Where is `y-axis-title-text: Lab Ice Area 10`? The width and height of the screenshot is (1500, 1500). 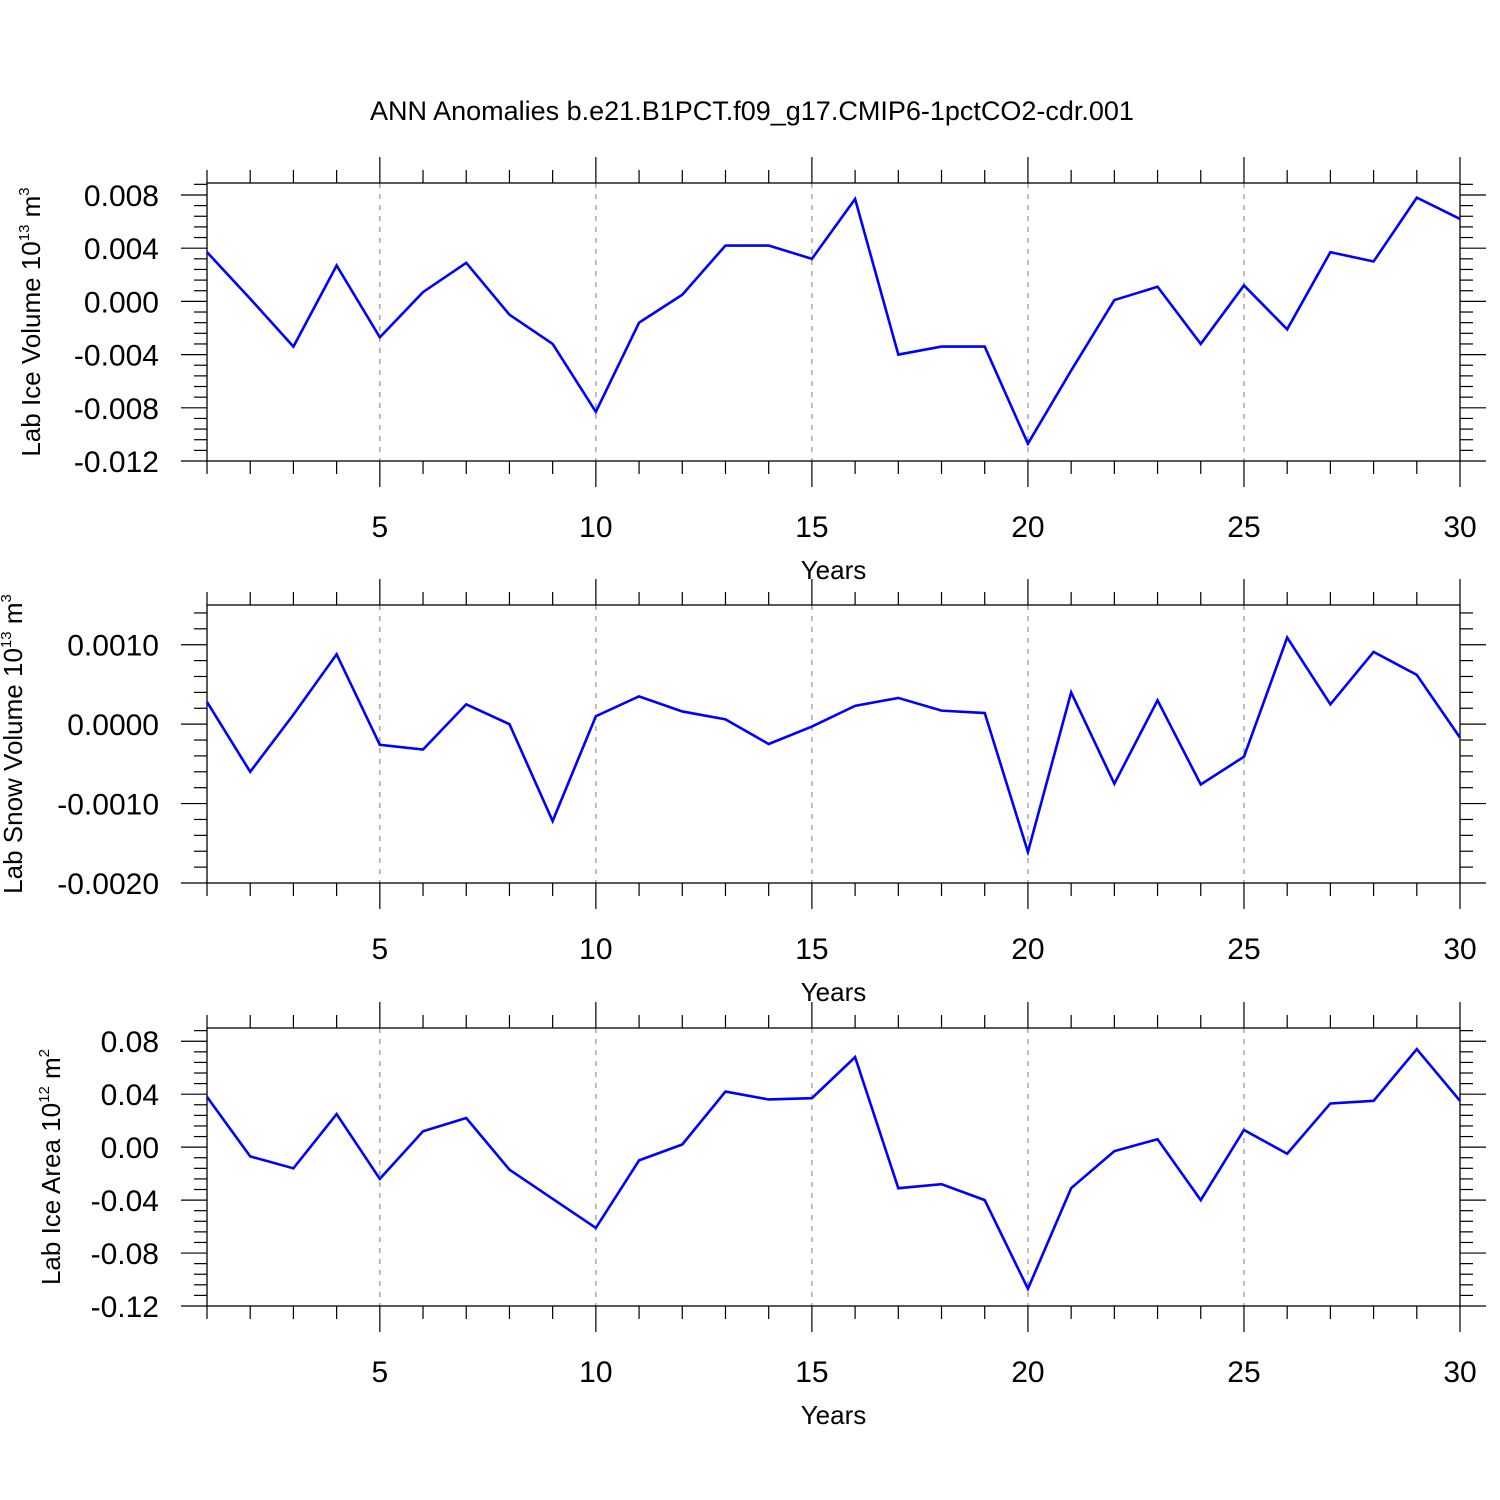
y-axis-title-text: Lab Ice Area 10 is located at coordinates (51, 1194).